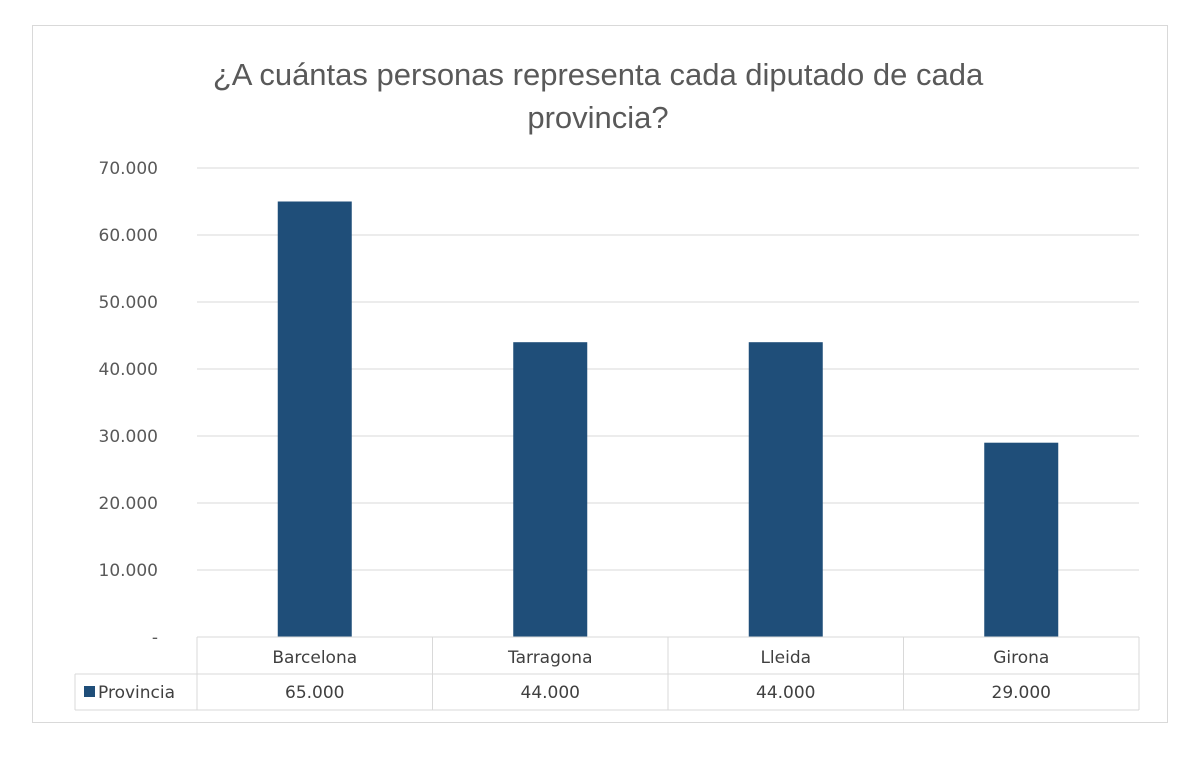 This screenshot has width=1200, height=767. I want to click on y-tick-label: 70.000, so click(128, 169).